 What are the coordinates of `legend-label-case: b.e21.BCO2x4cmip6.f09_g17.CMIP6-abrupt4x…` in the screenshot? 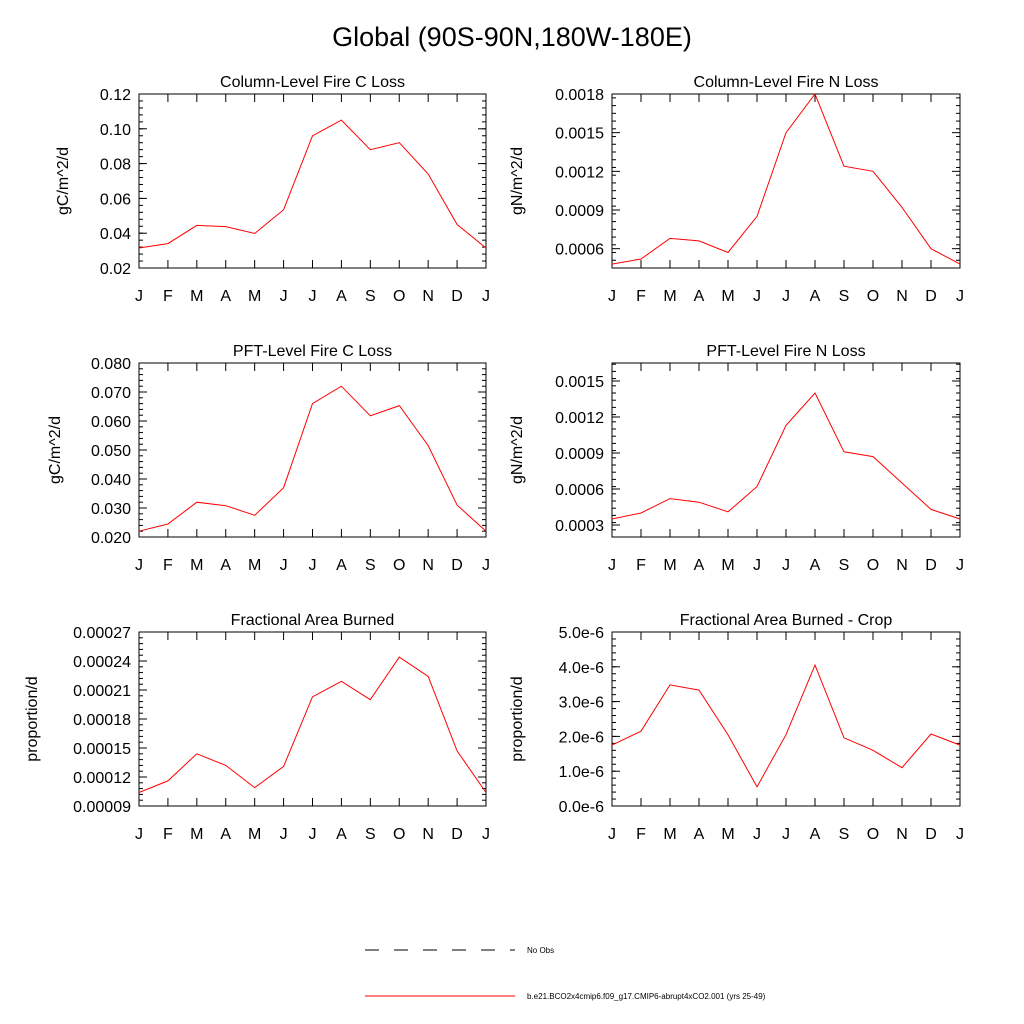 It's located at (646, 996).